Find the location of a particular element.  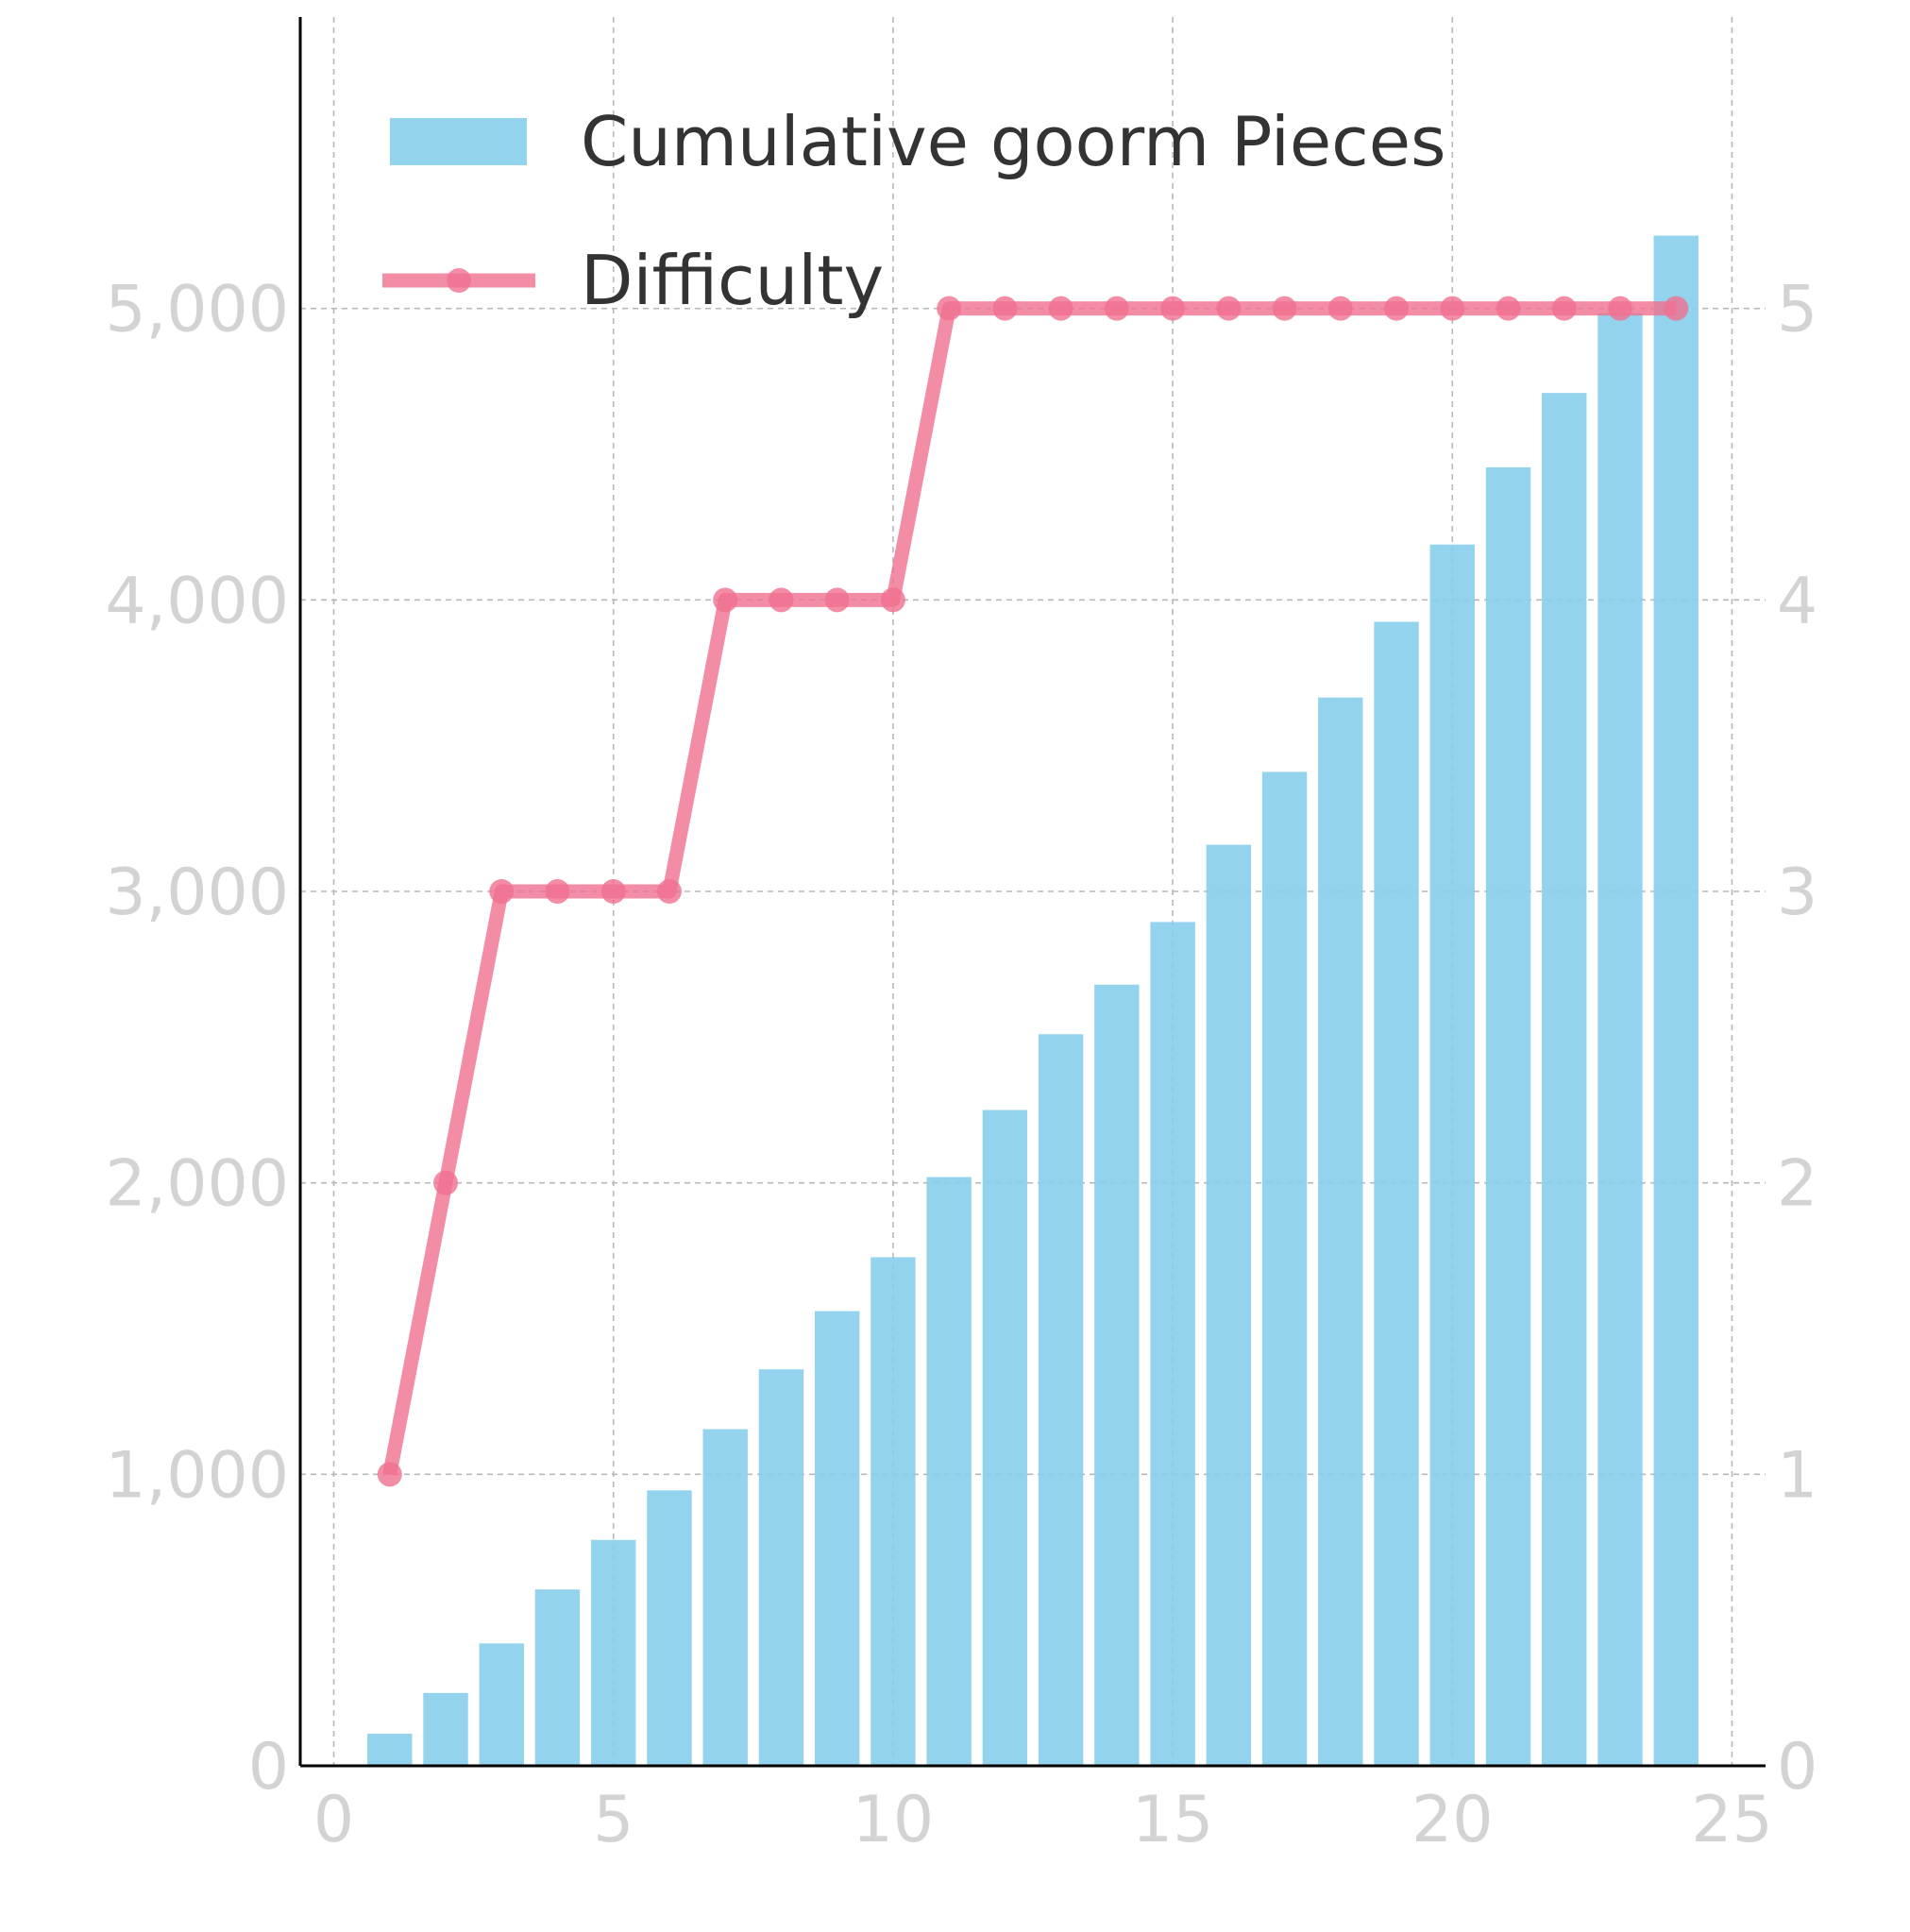

x-tick-label: 15 is located at coordinates (1173, 1820).